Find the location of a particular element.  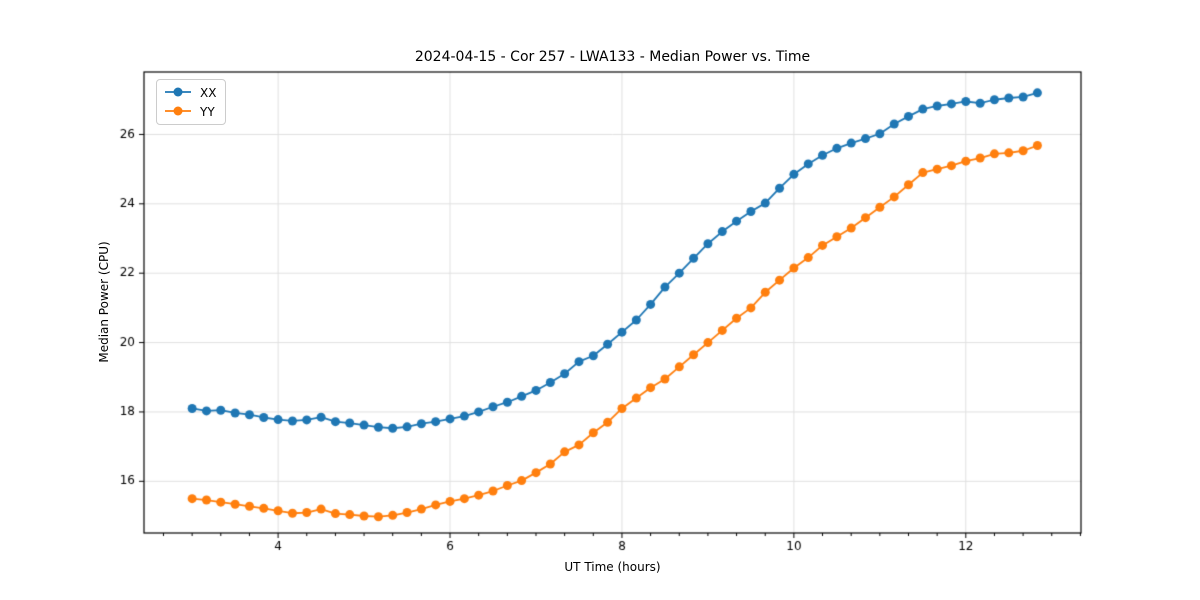

legend-line-marker-xx is located at coordinates (178, 92).